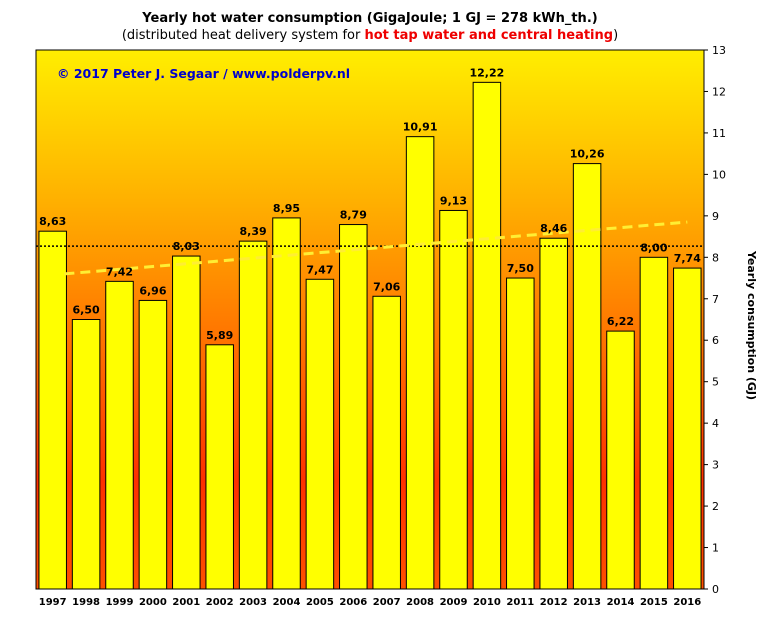 This screenshot has height=629, width=774. Describe the element at coordinates (420, 363) in the screenshot. I see `bar-2008` at that location.